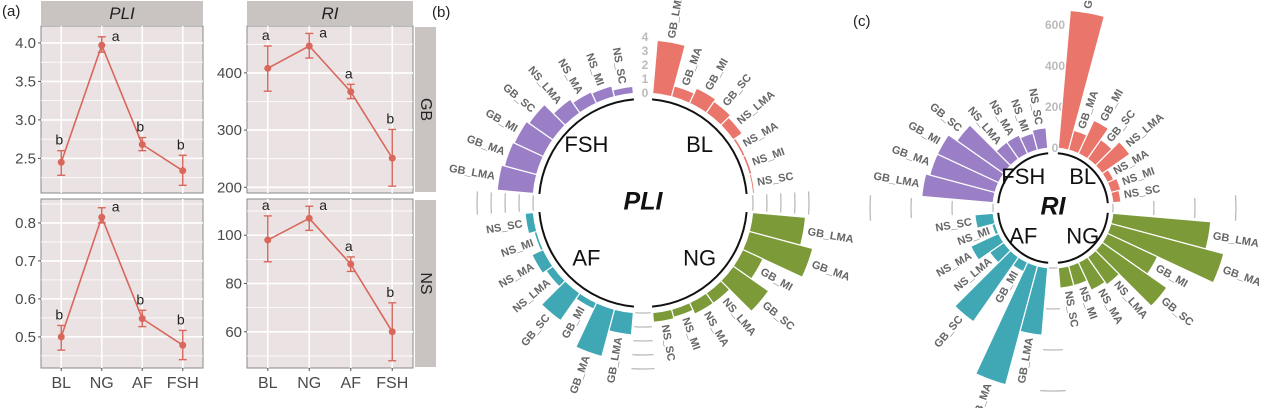  What do you see at coordinates (25, 81) in the screenshot?
I see `y-tick-label: 3.5` at bounding box center [25, 81].